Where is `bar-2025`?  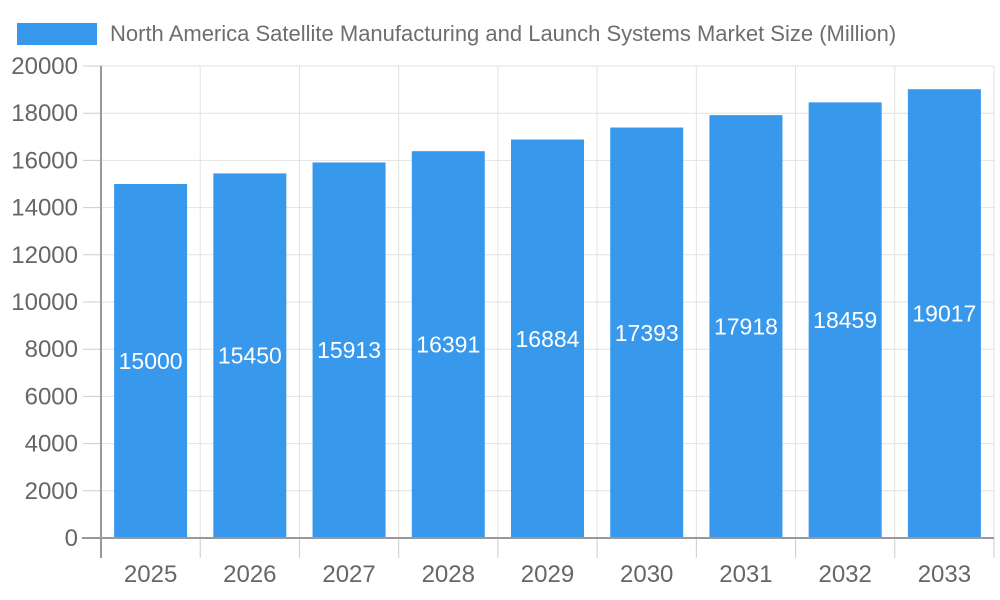
bar-2025 is located at coordinates (151, 361).